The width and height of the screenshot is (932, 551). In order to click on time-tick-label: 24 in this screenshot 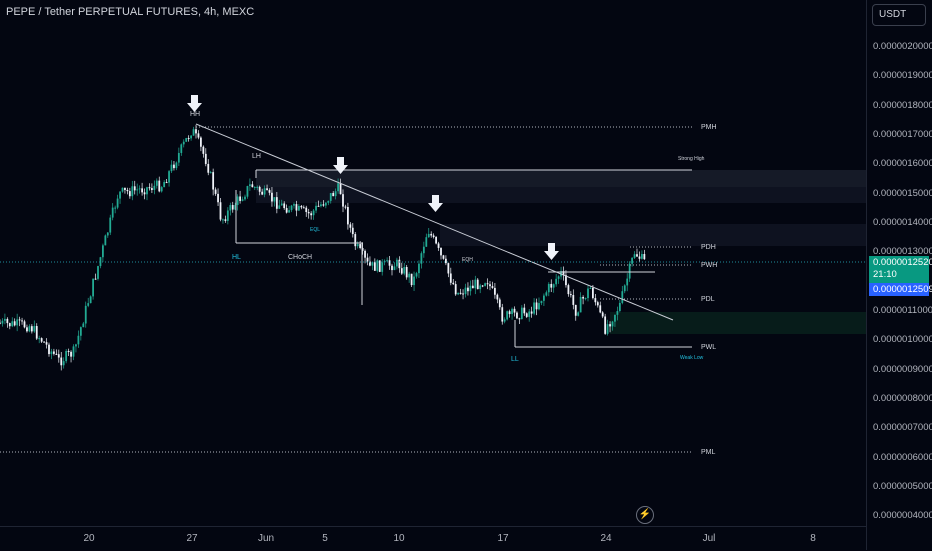, I will do `click(606, 538)`.